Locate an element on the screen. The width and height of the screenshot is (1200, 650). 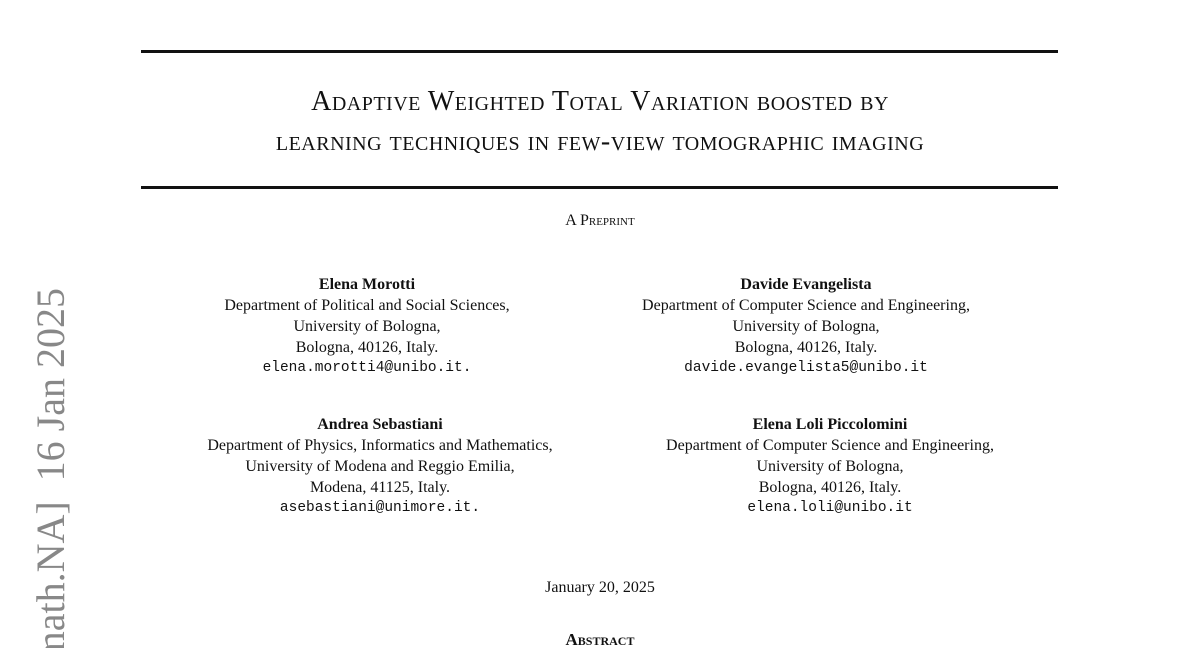
author-name: Elena Morotti is located at coordinates (367, 284).